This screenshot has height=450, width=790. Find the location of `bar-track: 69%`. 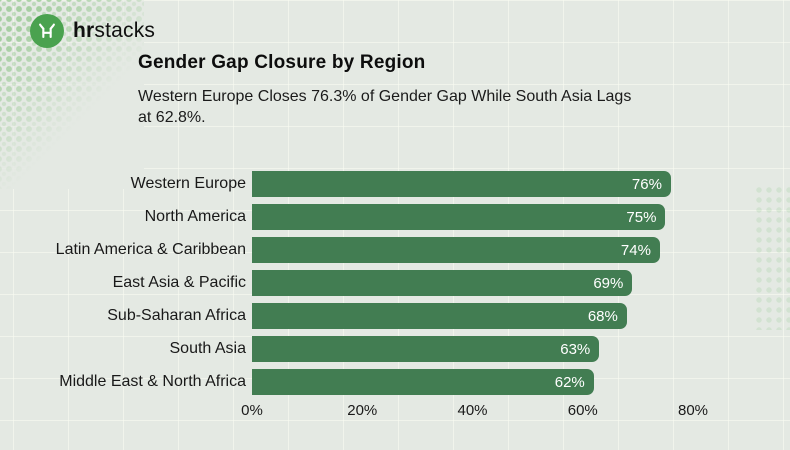

bar-track: 69% is located at coordinates (521, 283).